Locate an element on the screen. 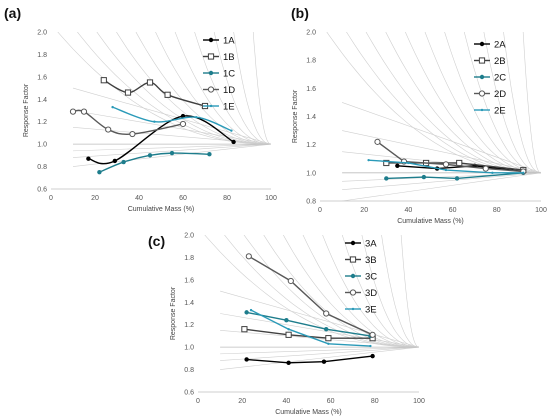 The height and width of the screenshot is (418, 550). legend-entry: 1D is located at coordinates (219, 90).